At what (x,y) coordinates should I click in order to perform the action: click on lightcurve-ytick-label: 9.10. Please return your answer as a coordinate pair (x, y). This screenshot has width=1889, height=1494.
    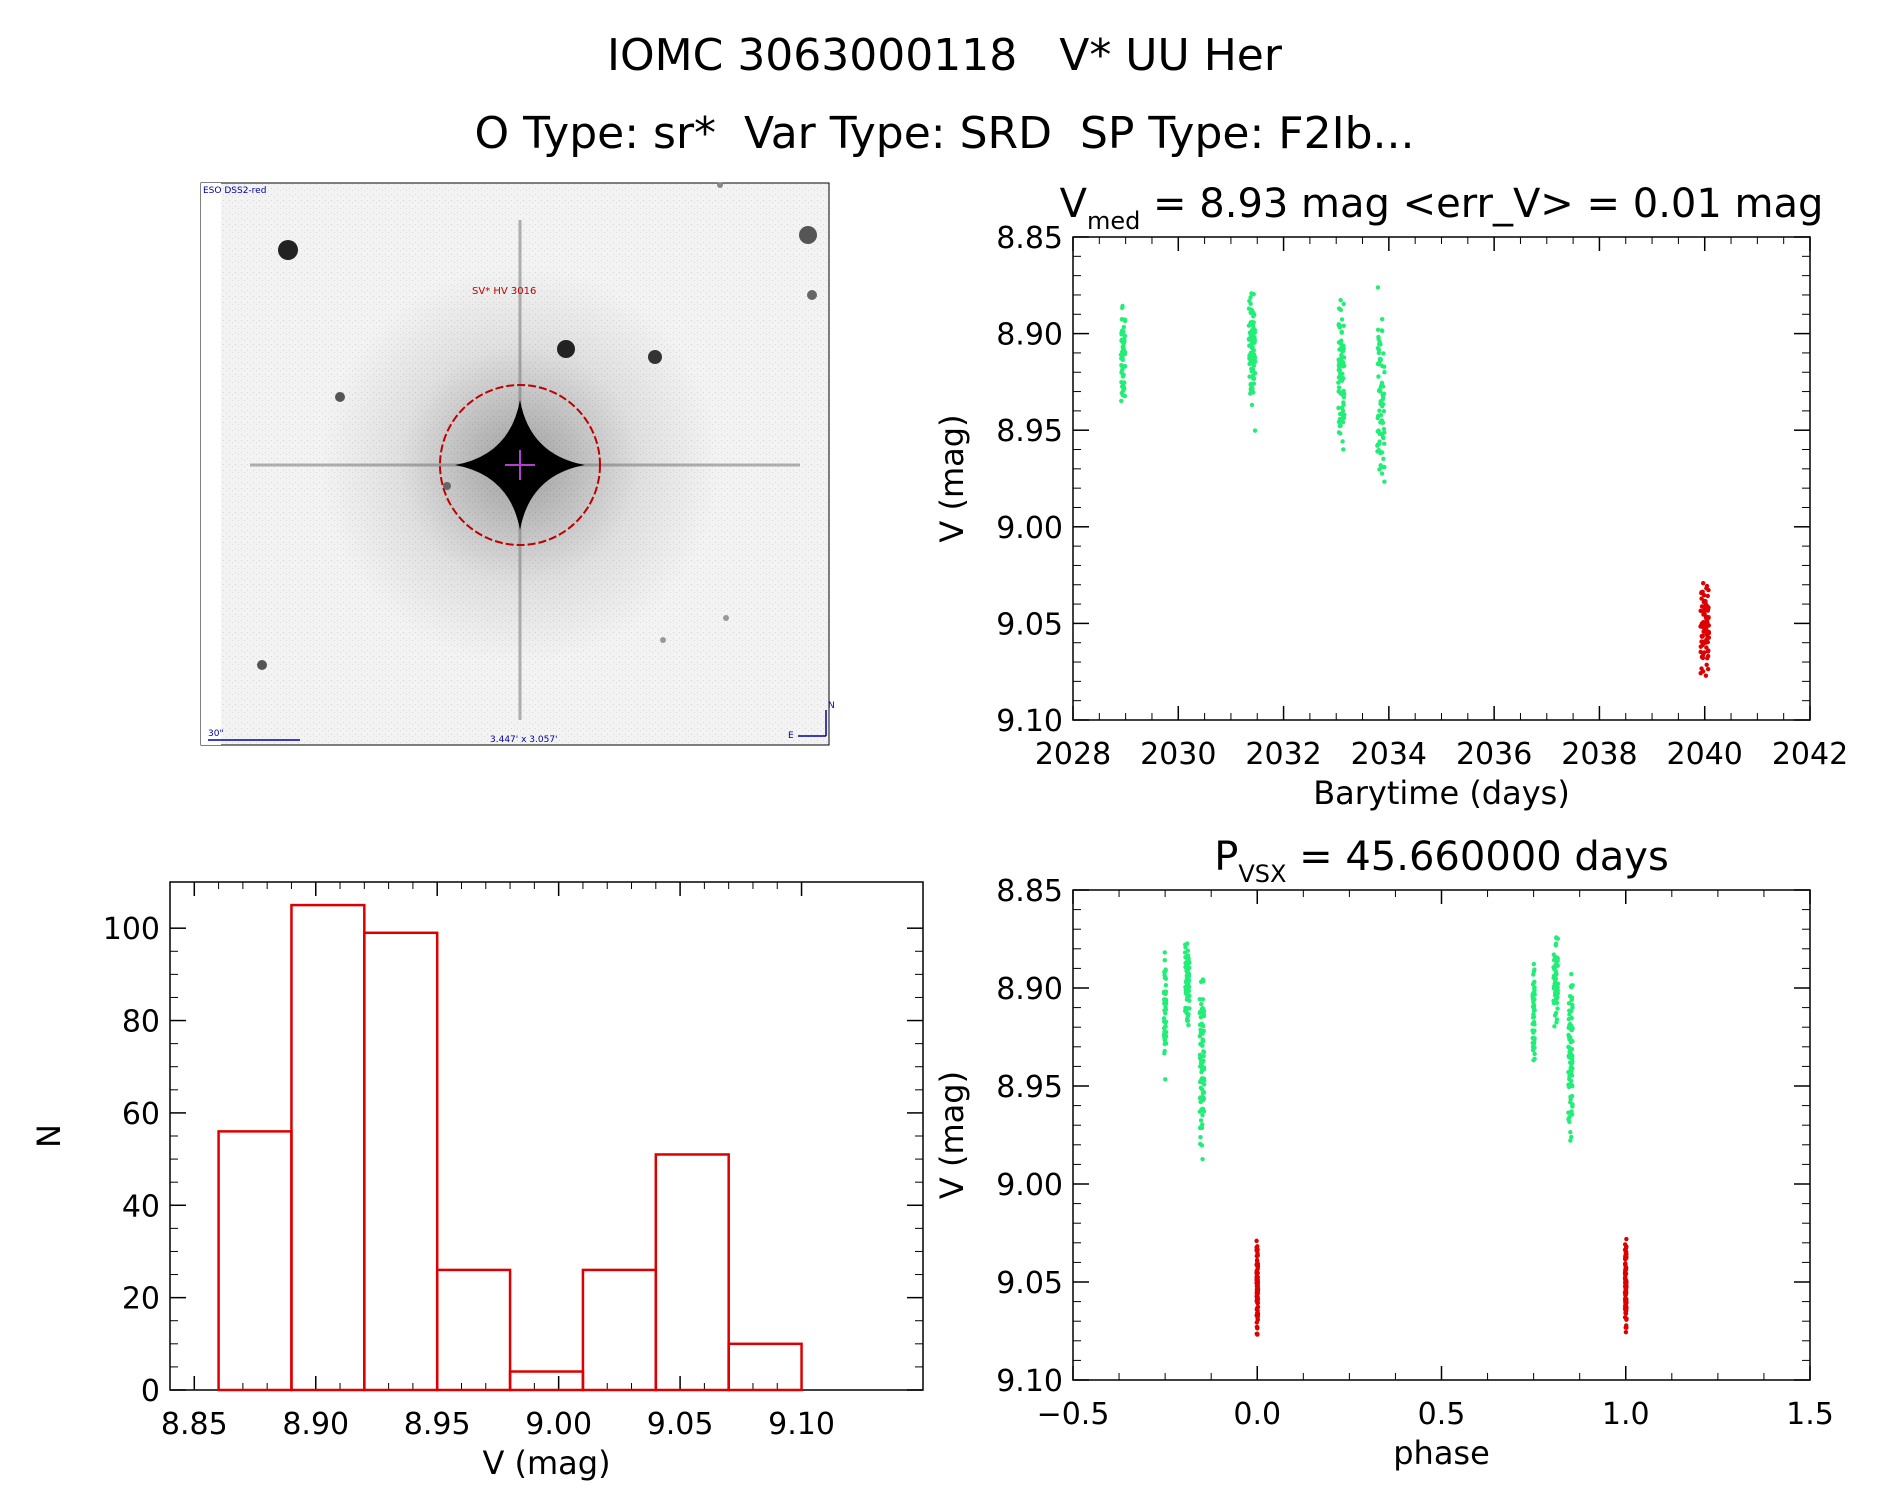
    Looking at the image, I should click on (1029, 721).